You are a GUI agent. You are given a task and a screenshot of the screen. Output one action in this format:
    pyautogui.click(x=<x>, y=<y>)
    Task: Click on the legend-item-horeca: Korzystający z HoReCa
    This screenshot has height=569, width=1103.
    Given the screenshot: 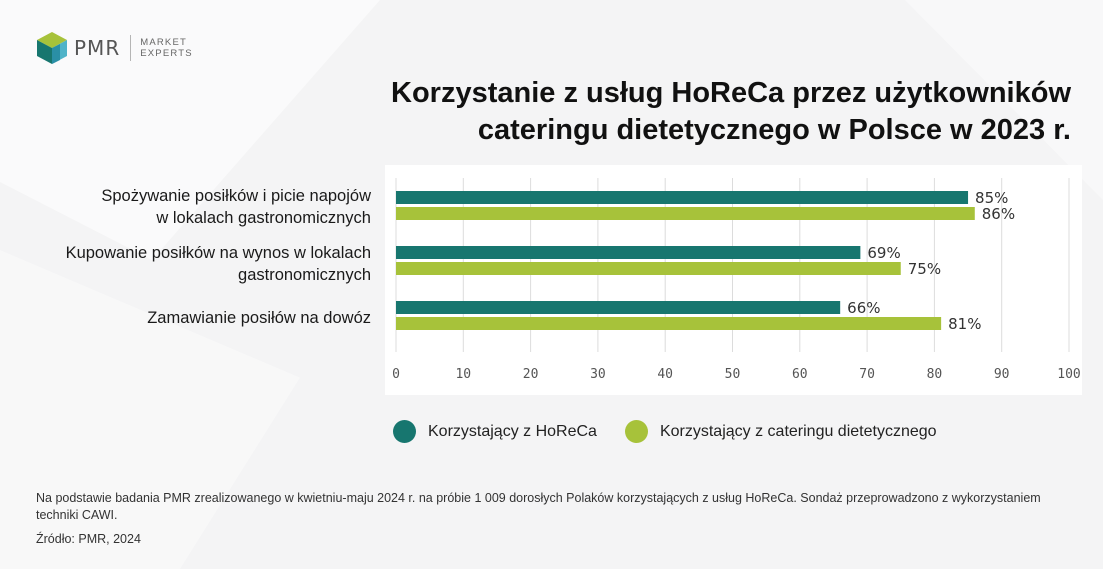 What is the action you would take?
    pyautogui.click(x=495, y=431)
    